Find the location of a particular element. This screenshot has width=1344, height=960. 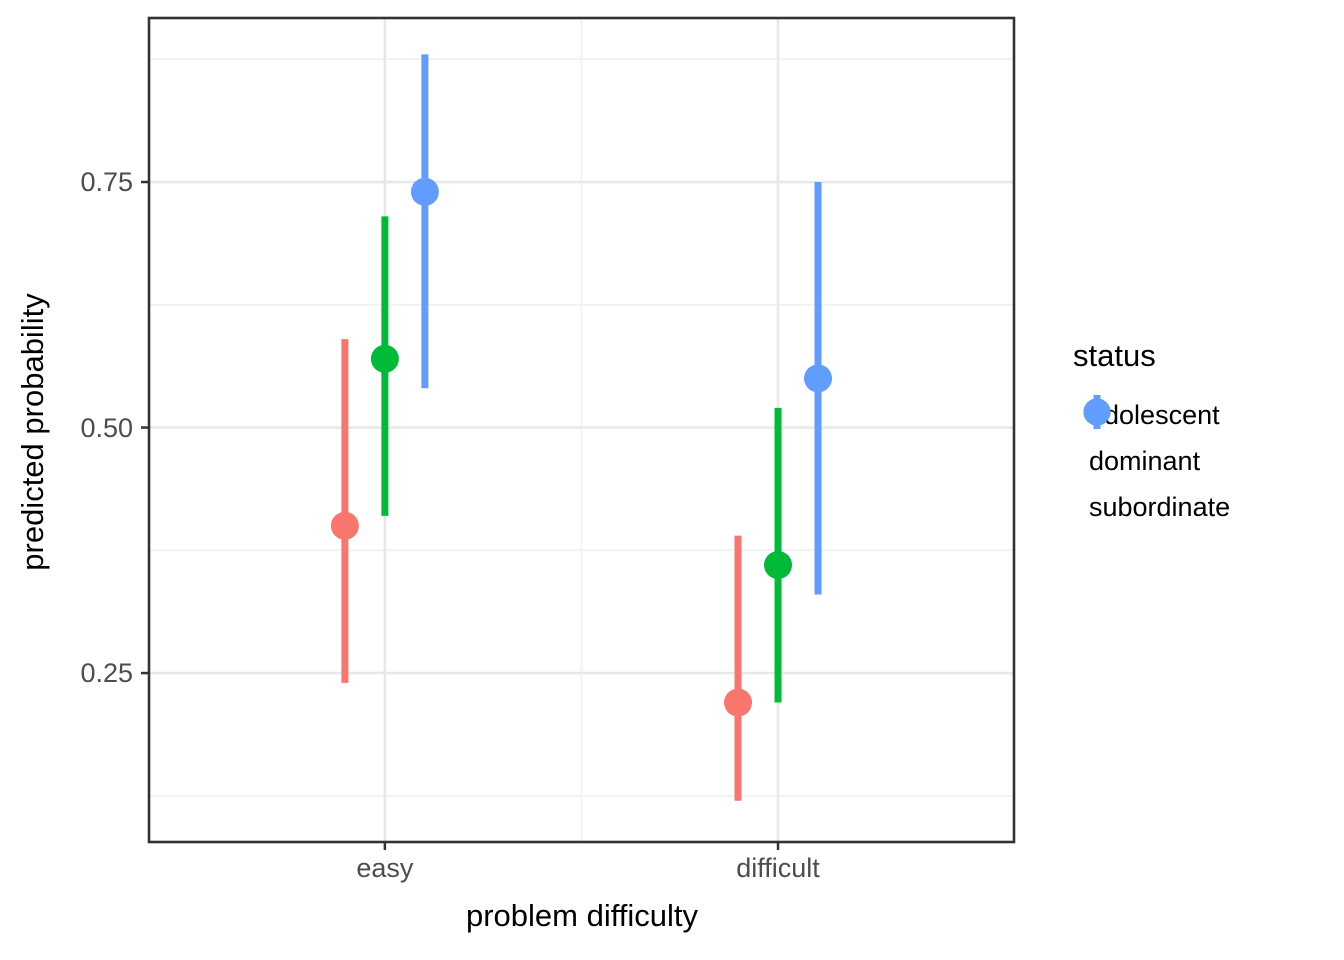

y-tick-label: 0.50 is located at coordinates (106, 427).